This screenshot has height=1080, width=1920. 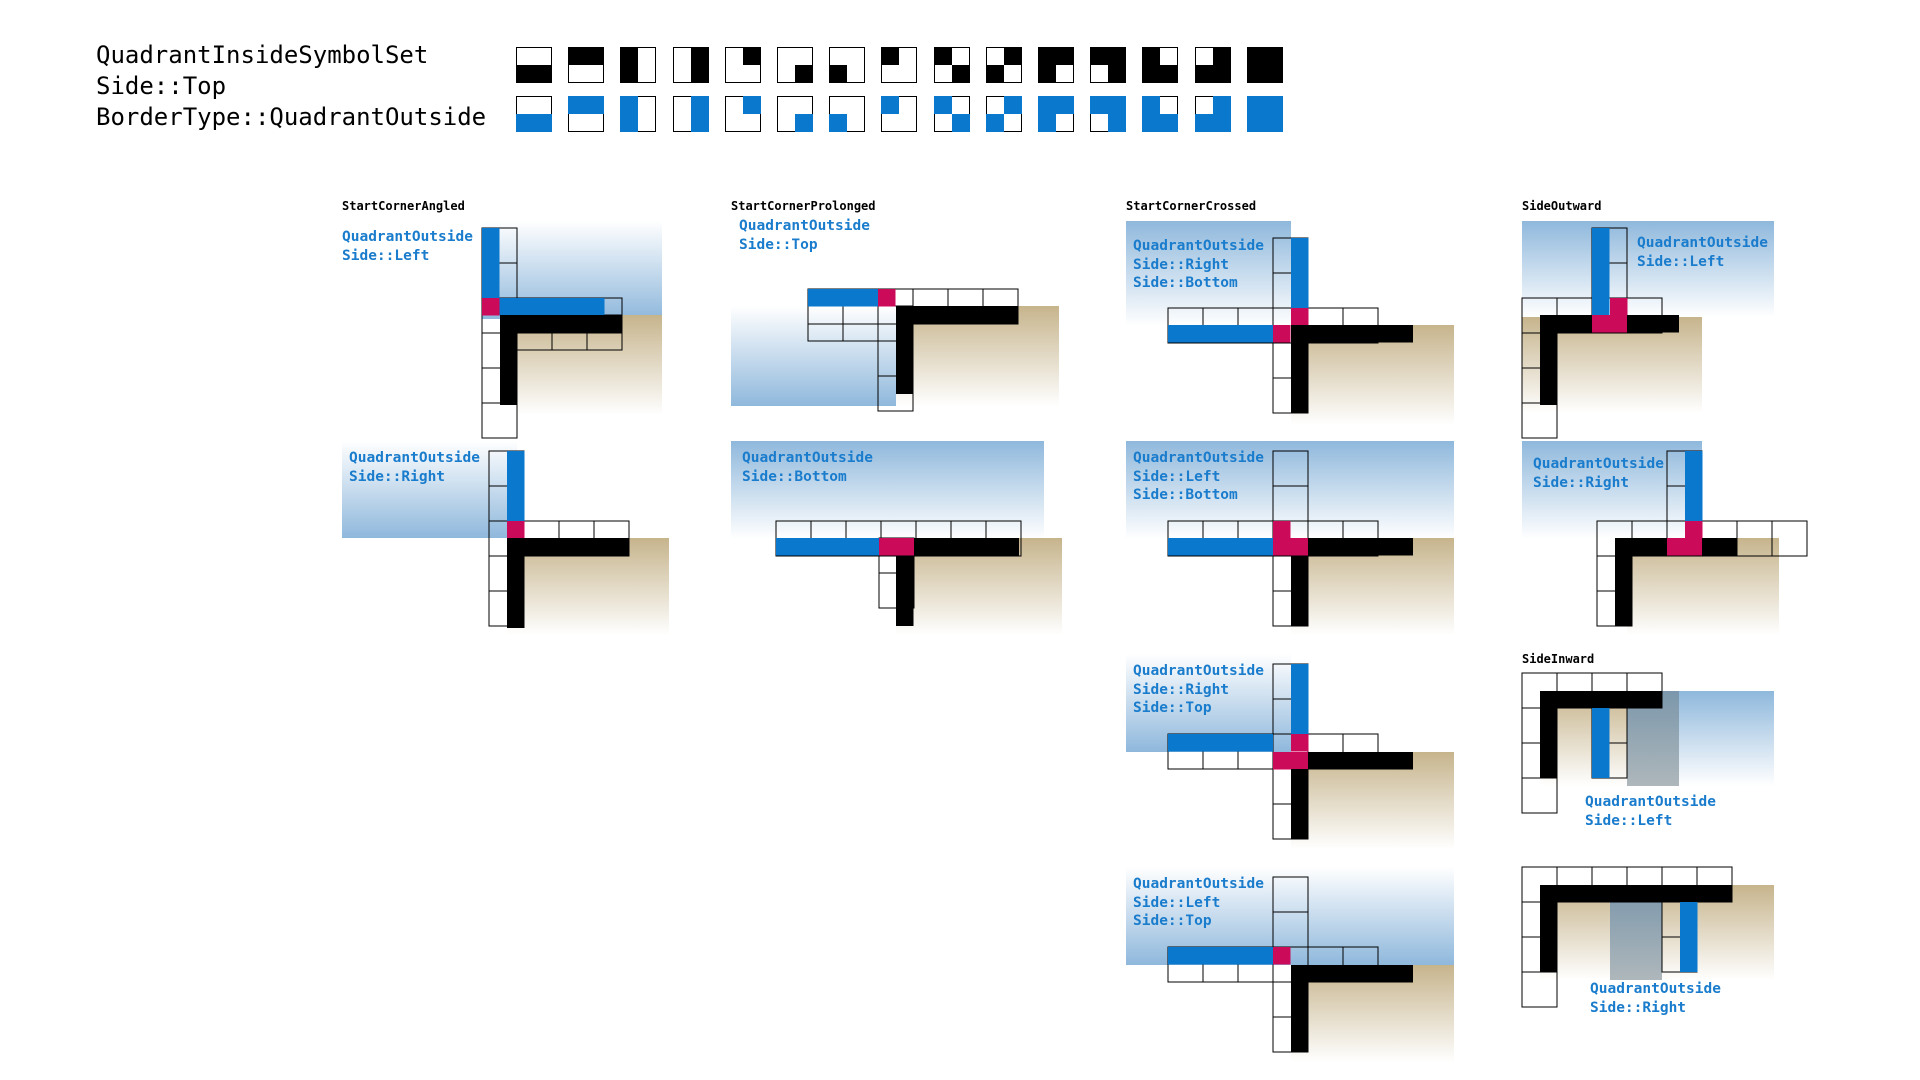 I want to click on section-title-angled: StartCornerAngled, so click(x=403, y=206).